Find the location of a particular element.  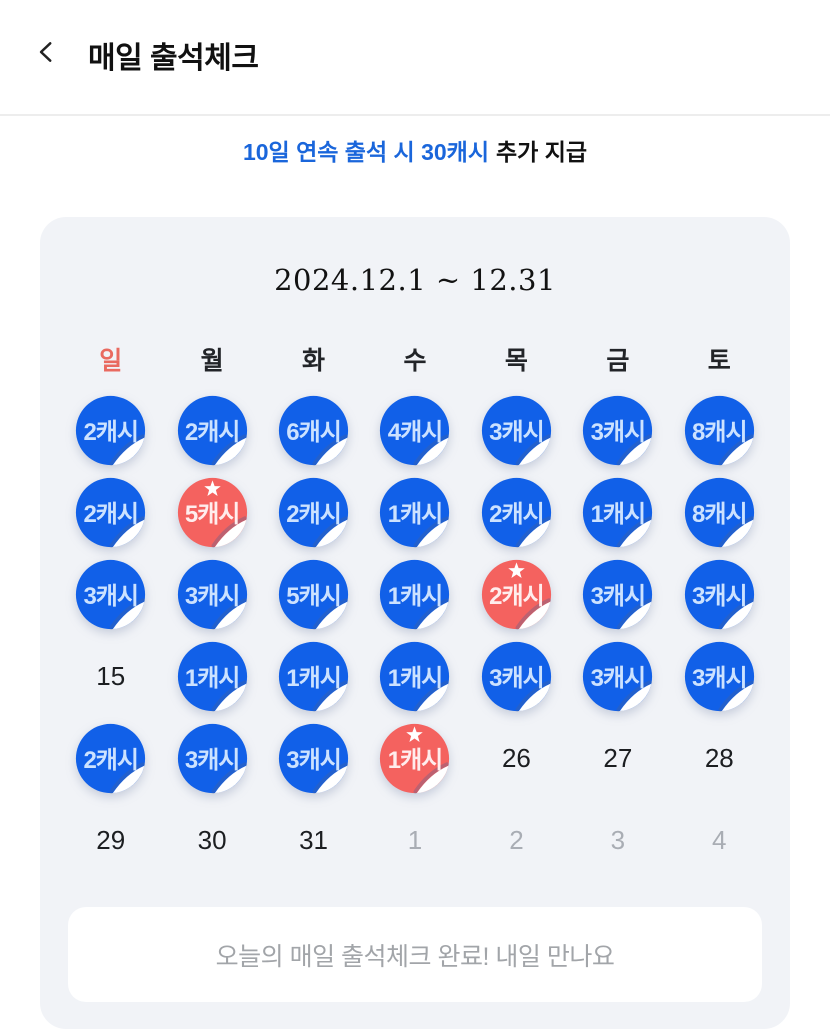

weekday-1: 일 is located at coordinates (111, 361).